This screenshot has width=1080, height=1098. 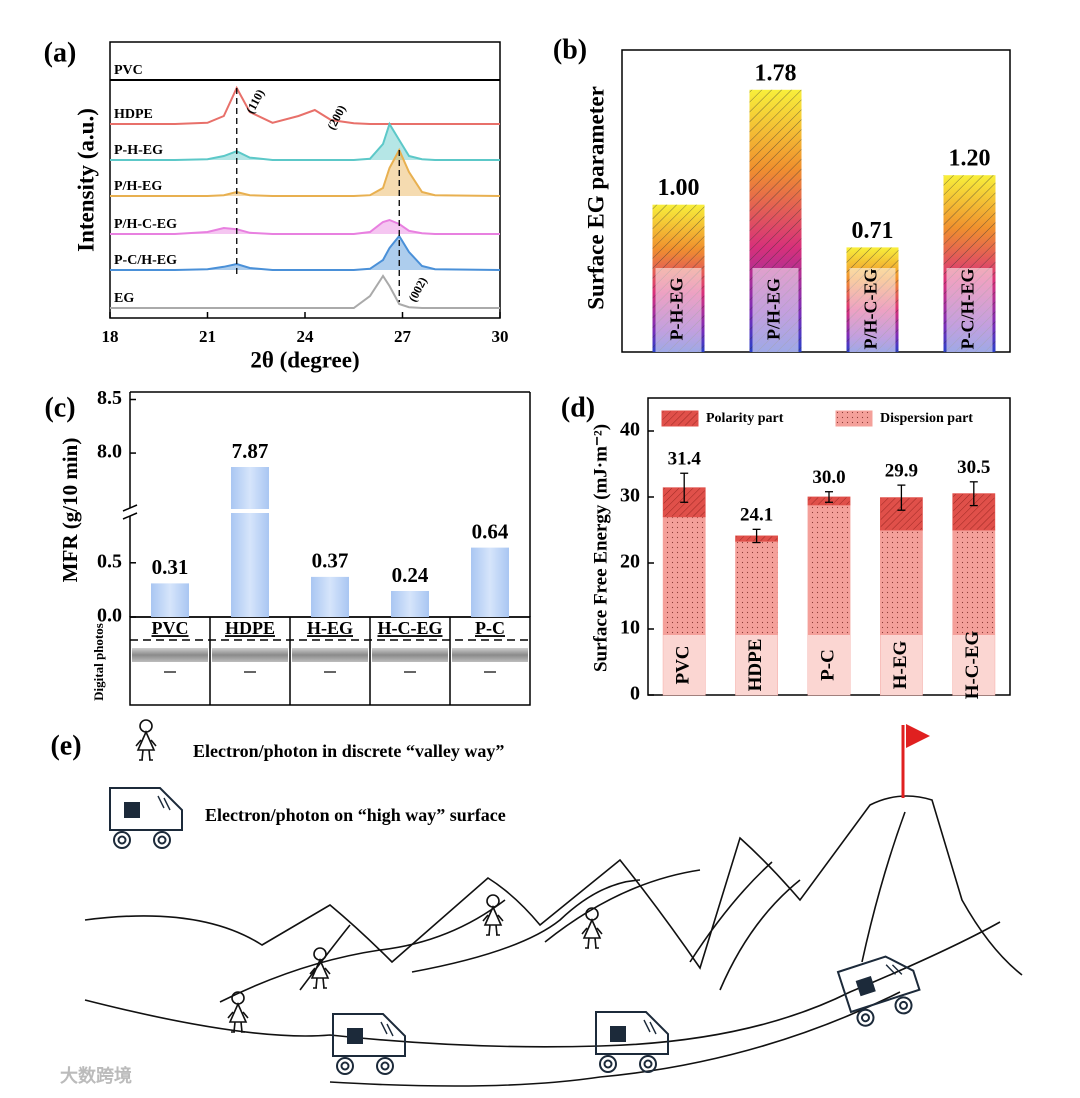 I want to click on total-label: 24.1, so click(x=756, y=515).